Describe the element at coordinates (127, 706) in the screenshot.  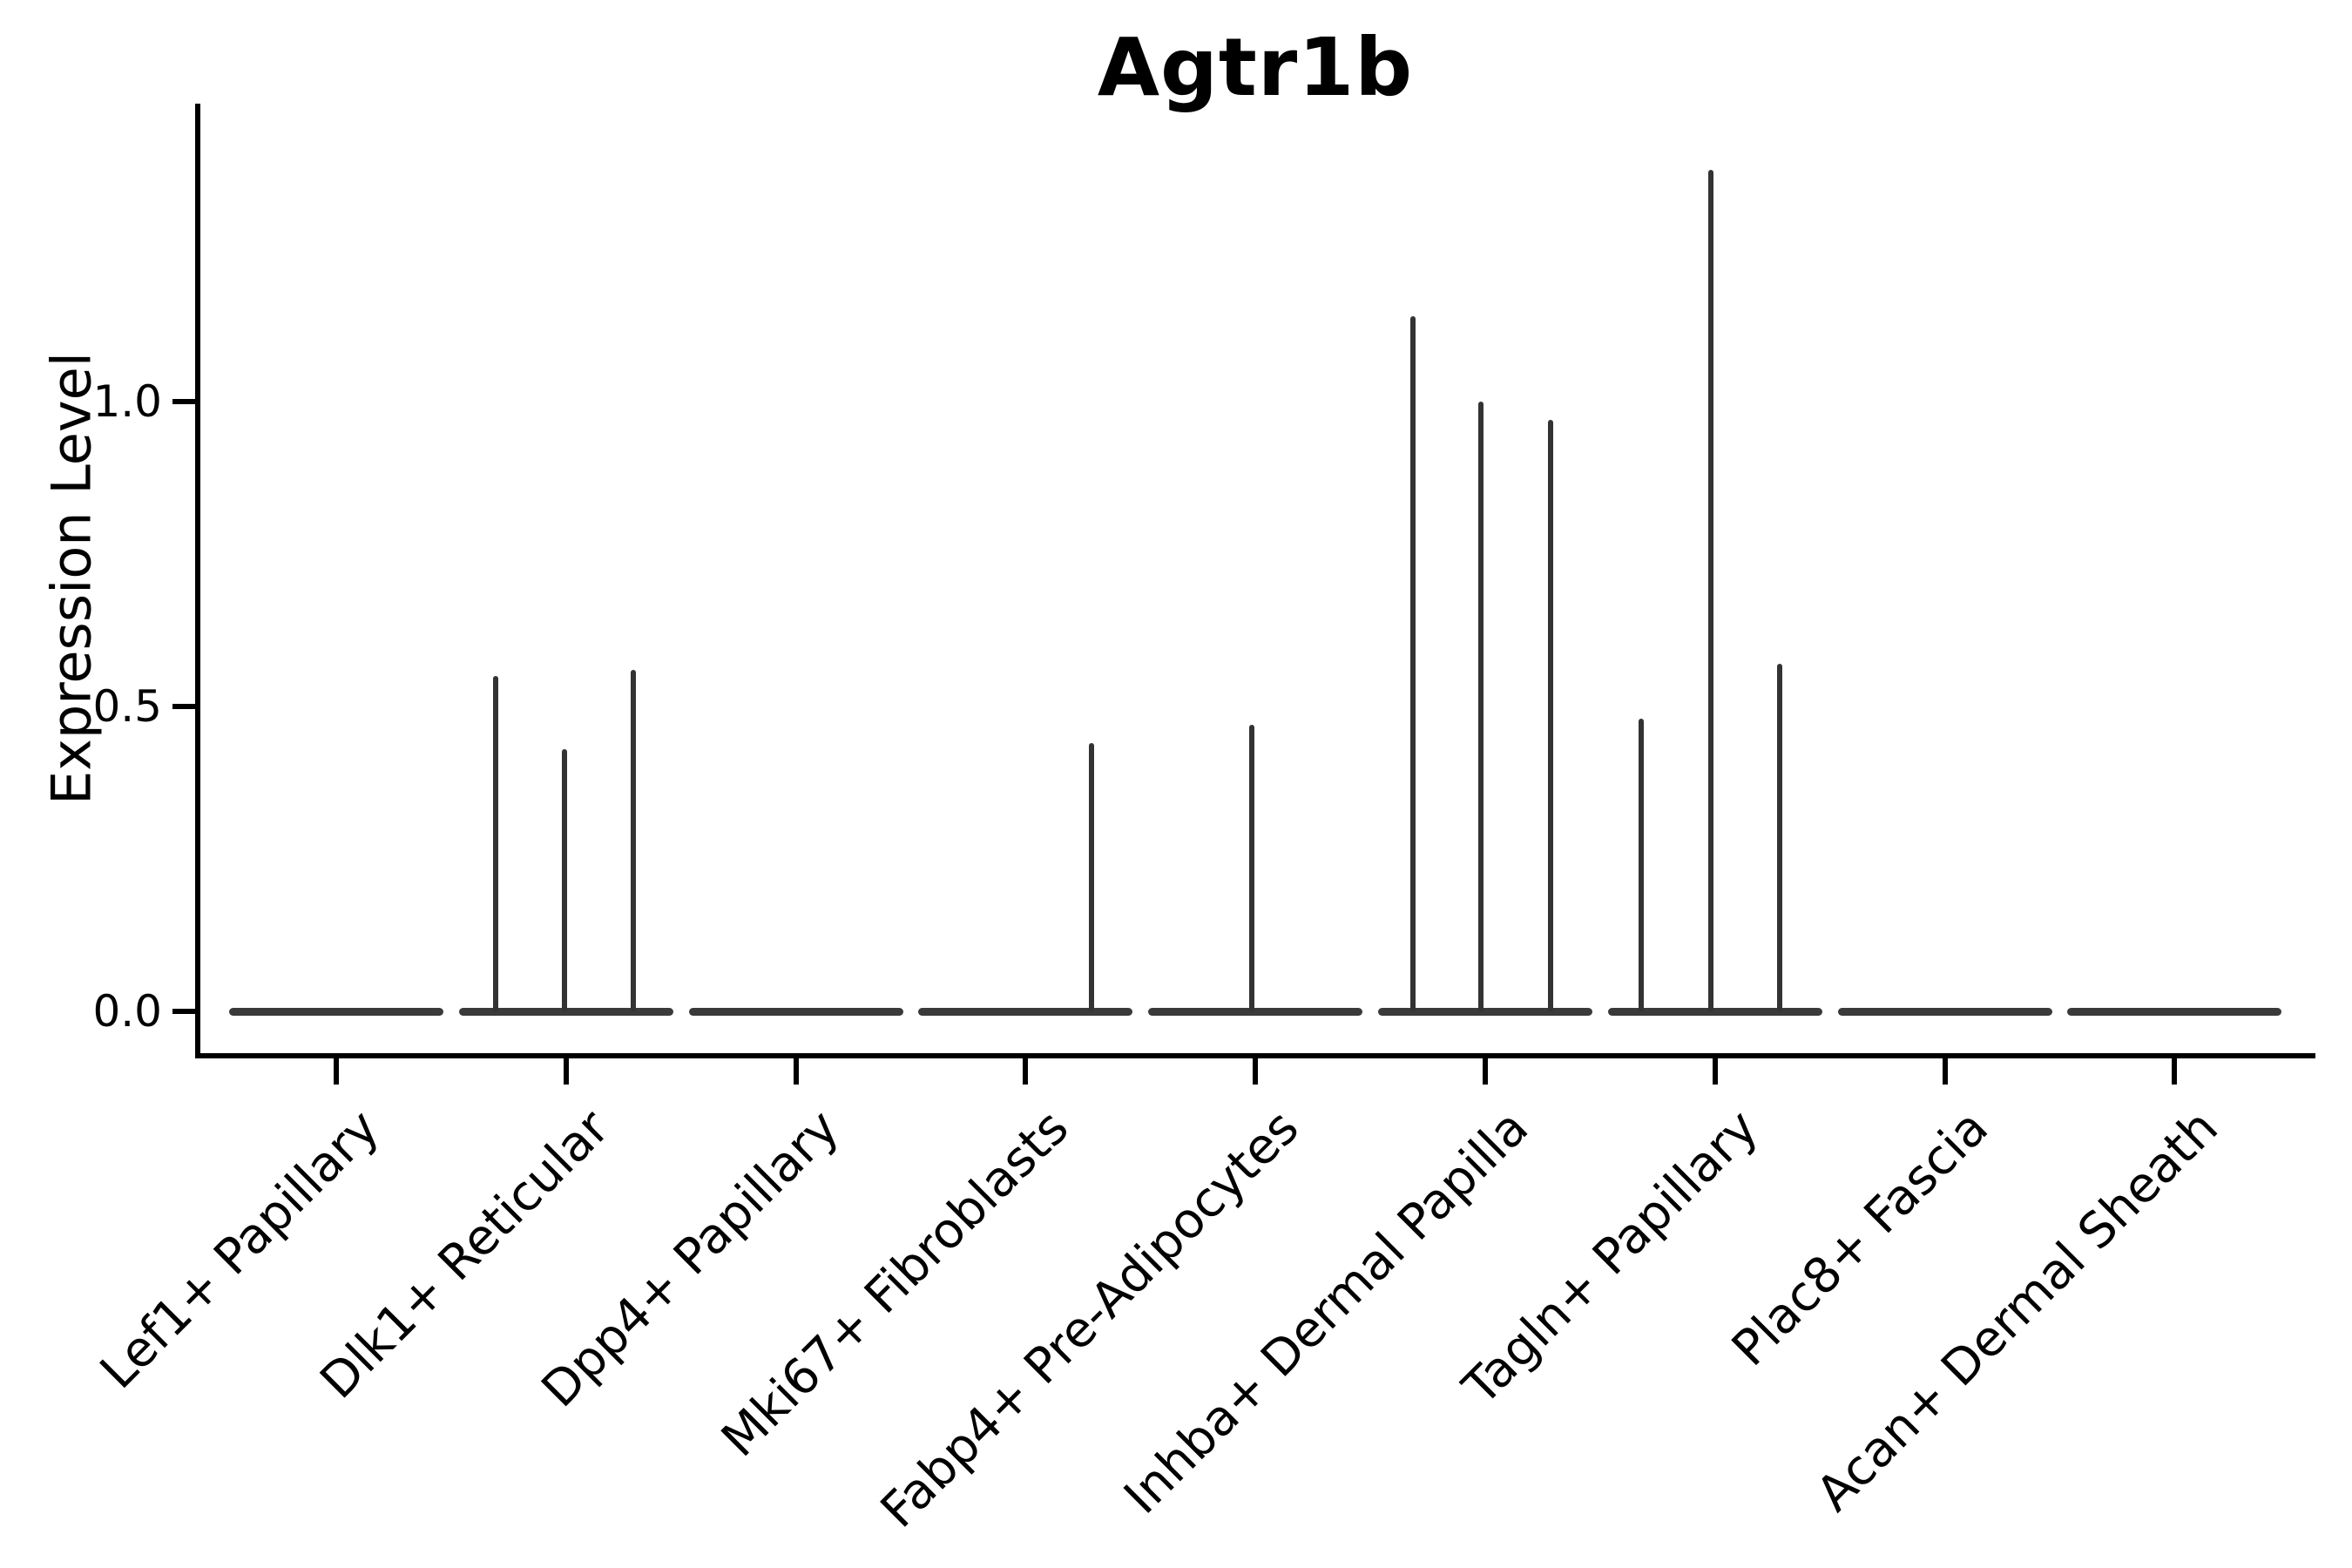
I see `y-tick-label: 0.5` at that location.